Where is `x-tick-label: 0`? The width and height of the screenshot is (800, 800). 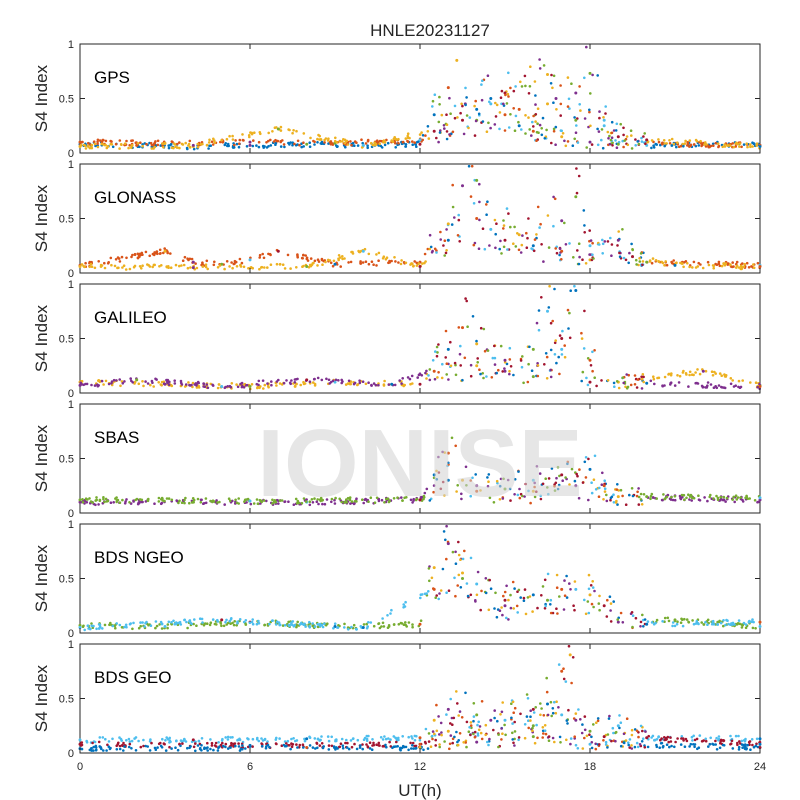 x-tick-label: 0 is located at coordinates (80, 767).